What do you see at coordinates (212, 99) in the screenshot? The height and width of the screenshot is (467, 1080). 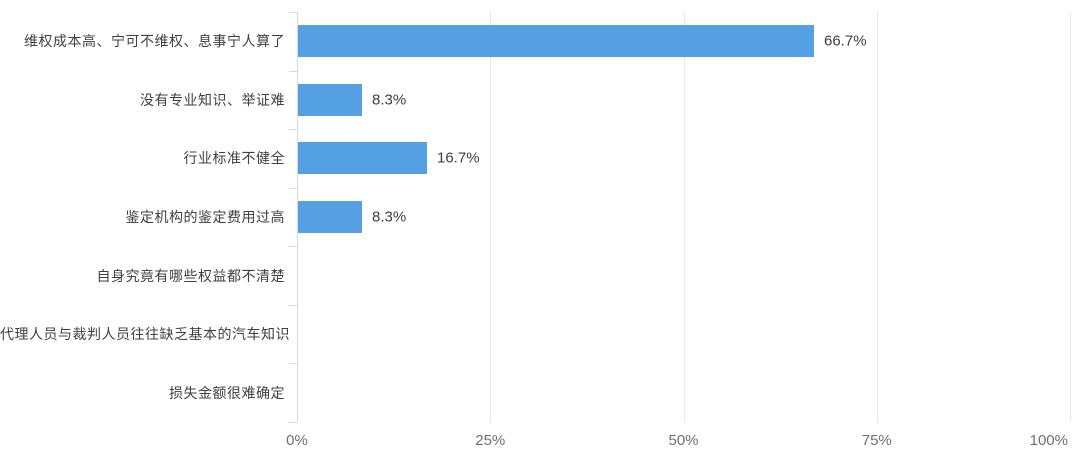 I see `category-label: 没有专业知识、举证难` at bounding box center [212, 99].